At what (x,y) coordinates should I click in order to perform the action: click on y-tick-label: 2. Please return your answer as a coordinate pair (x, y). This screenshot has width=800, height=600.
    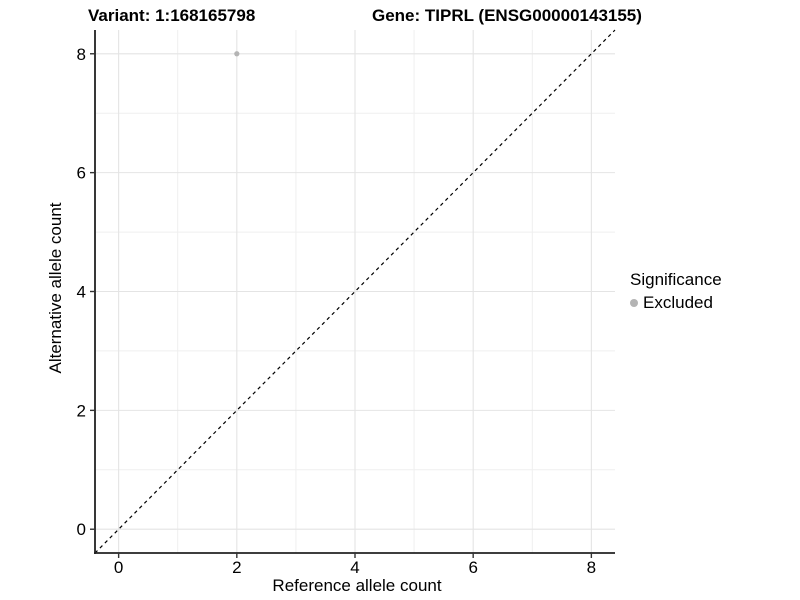
    Looking at the image, I should click on (81, 410).